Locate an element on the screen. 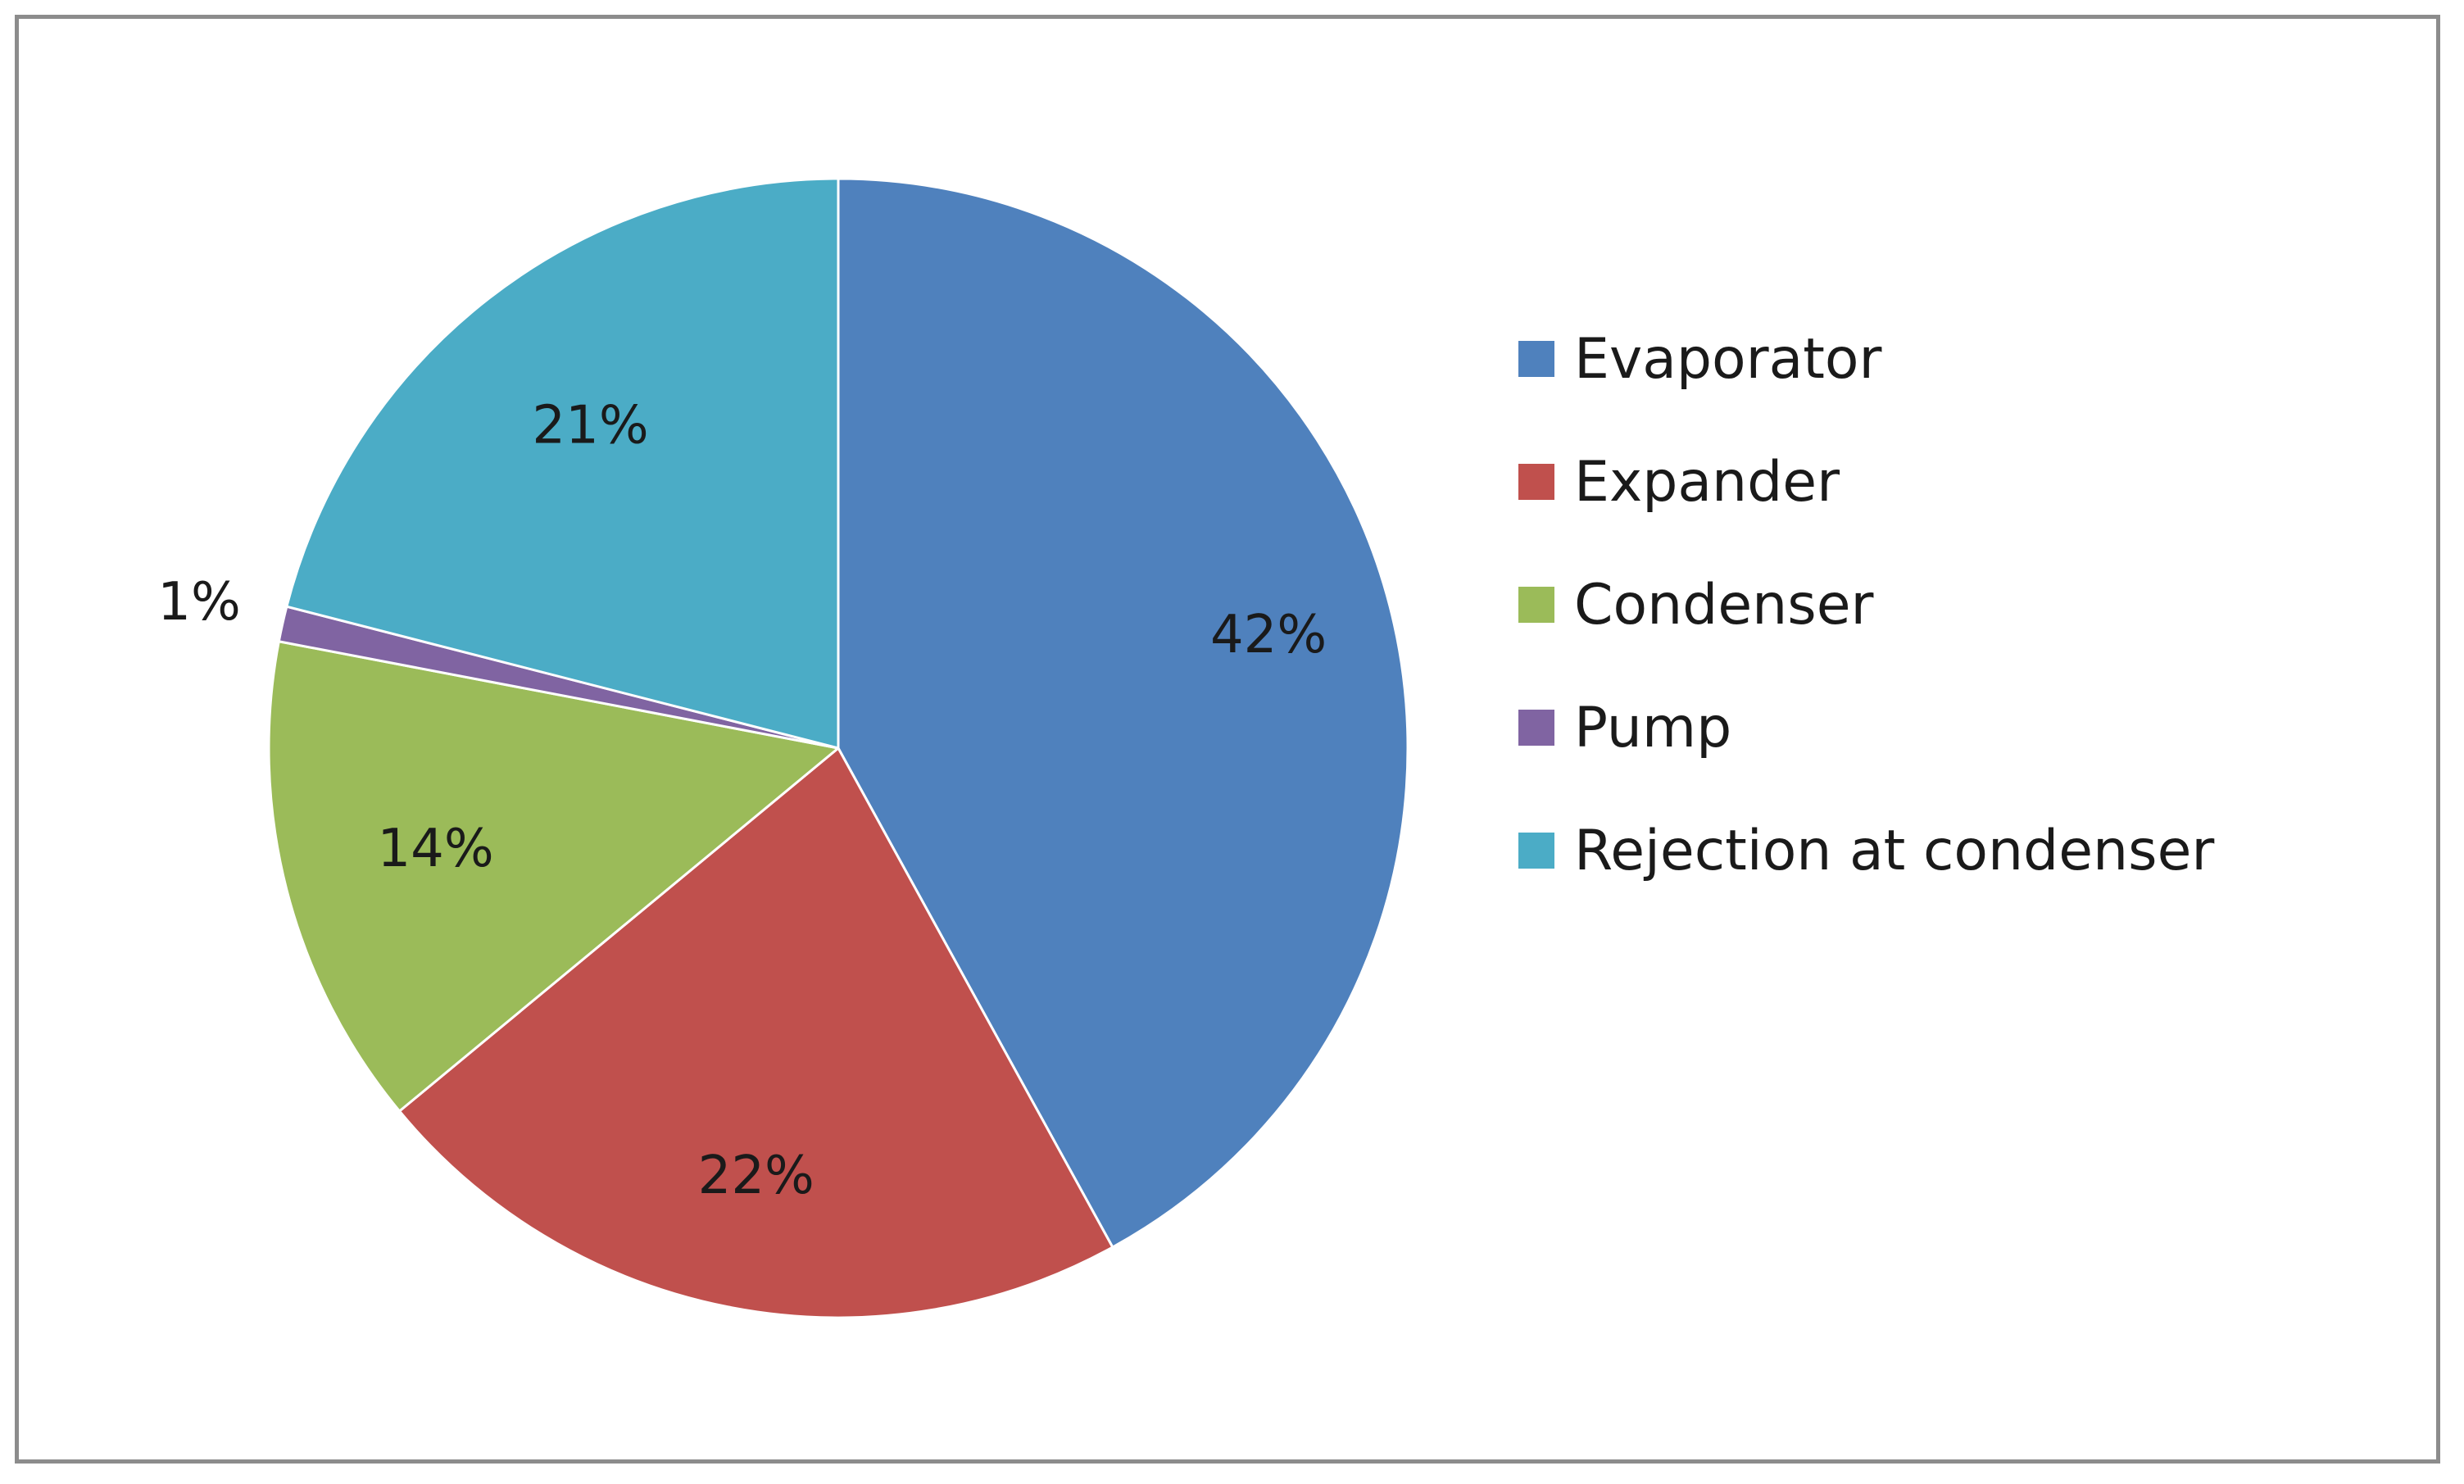  pie-slice-rejection-at-condenser is located at coordinates (562, 463).